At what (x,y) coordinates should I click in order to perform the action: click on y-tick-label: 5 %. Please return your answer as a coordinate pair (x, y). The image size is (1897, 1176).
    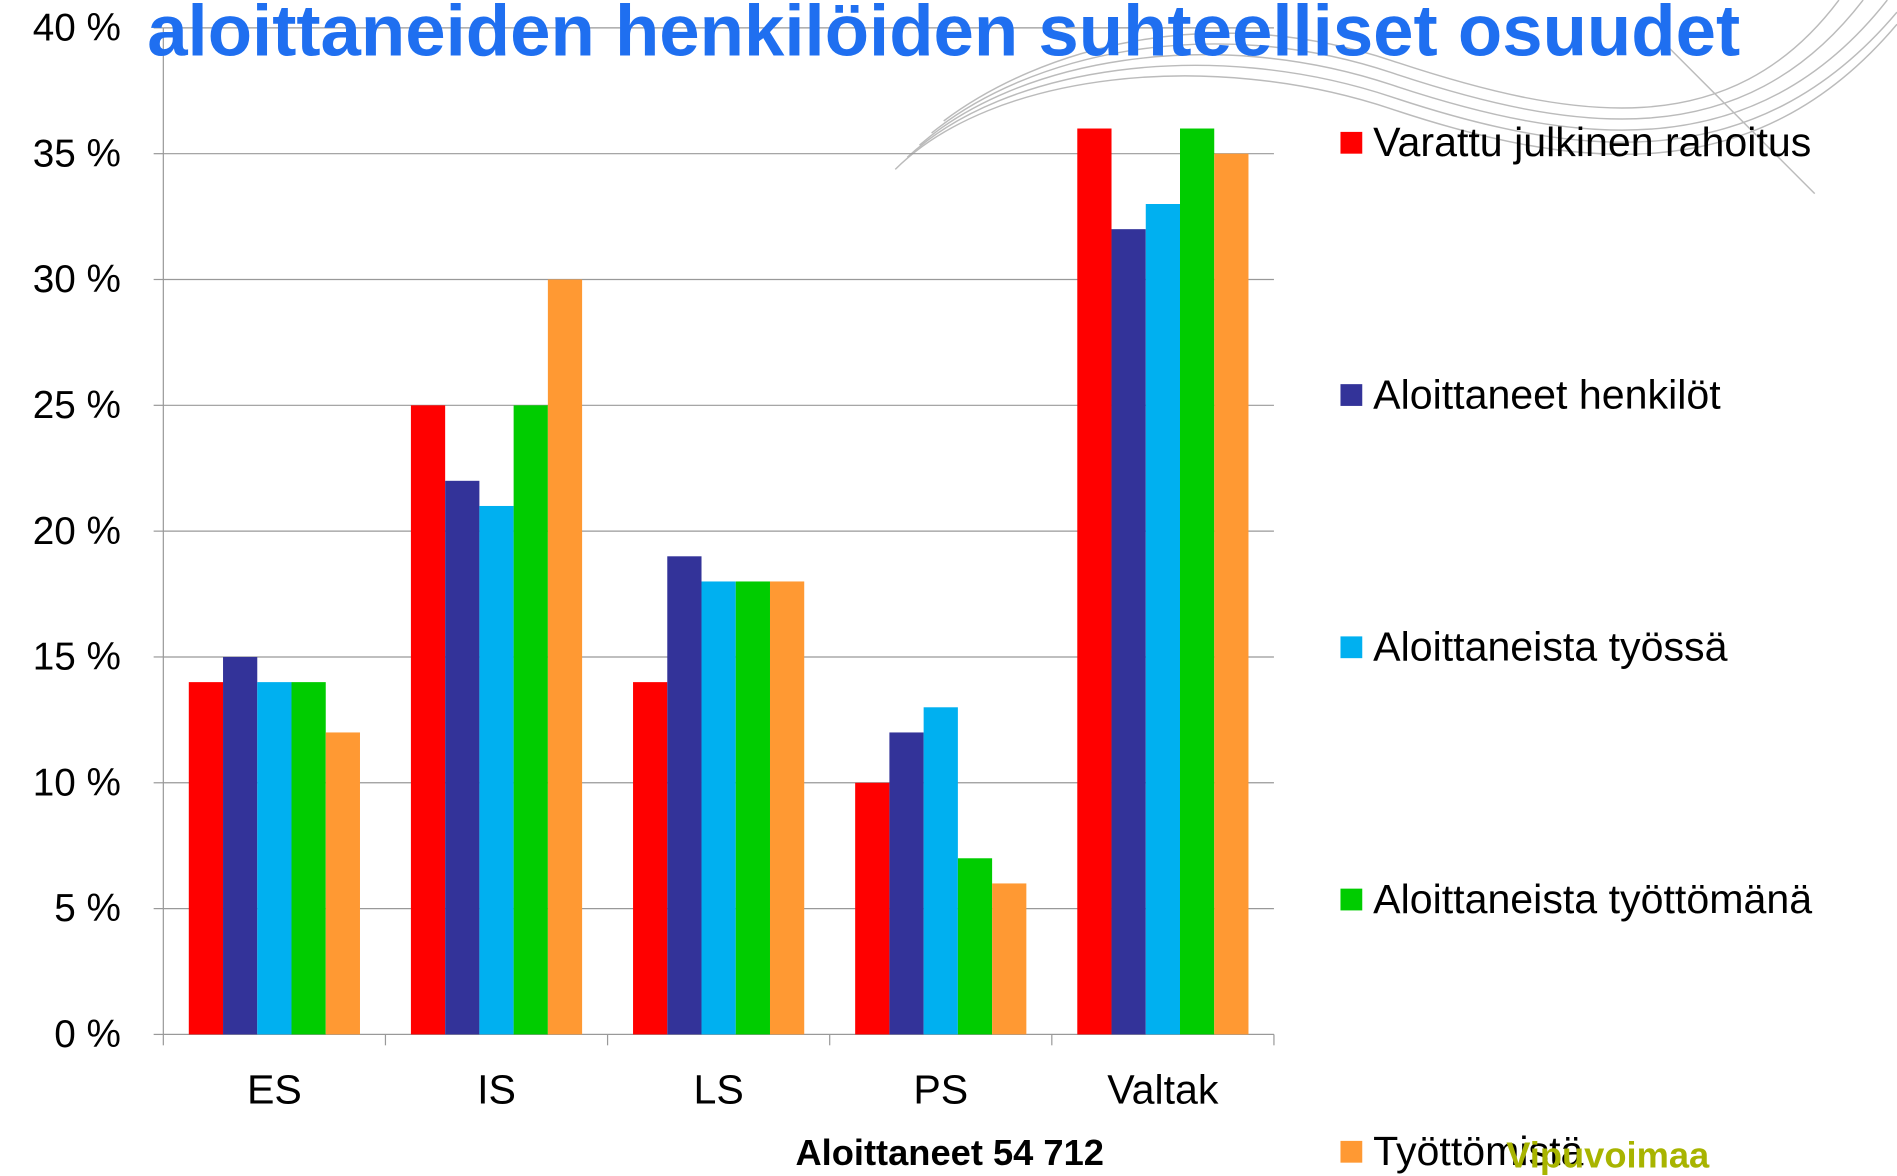
    Looking at the image, I should click on (87, 908).